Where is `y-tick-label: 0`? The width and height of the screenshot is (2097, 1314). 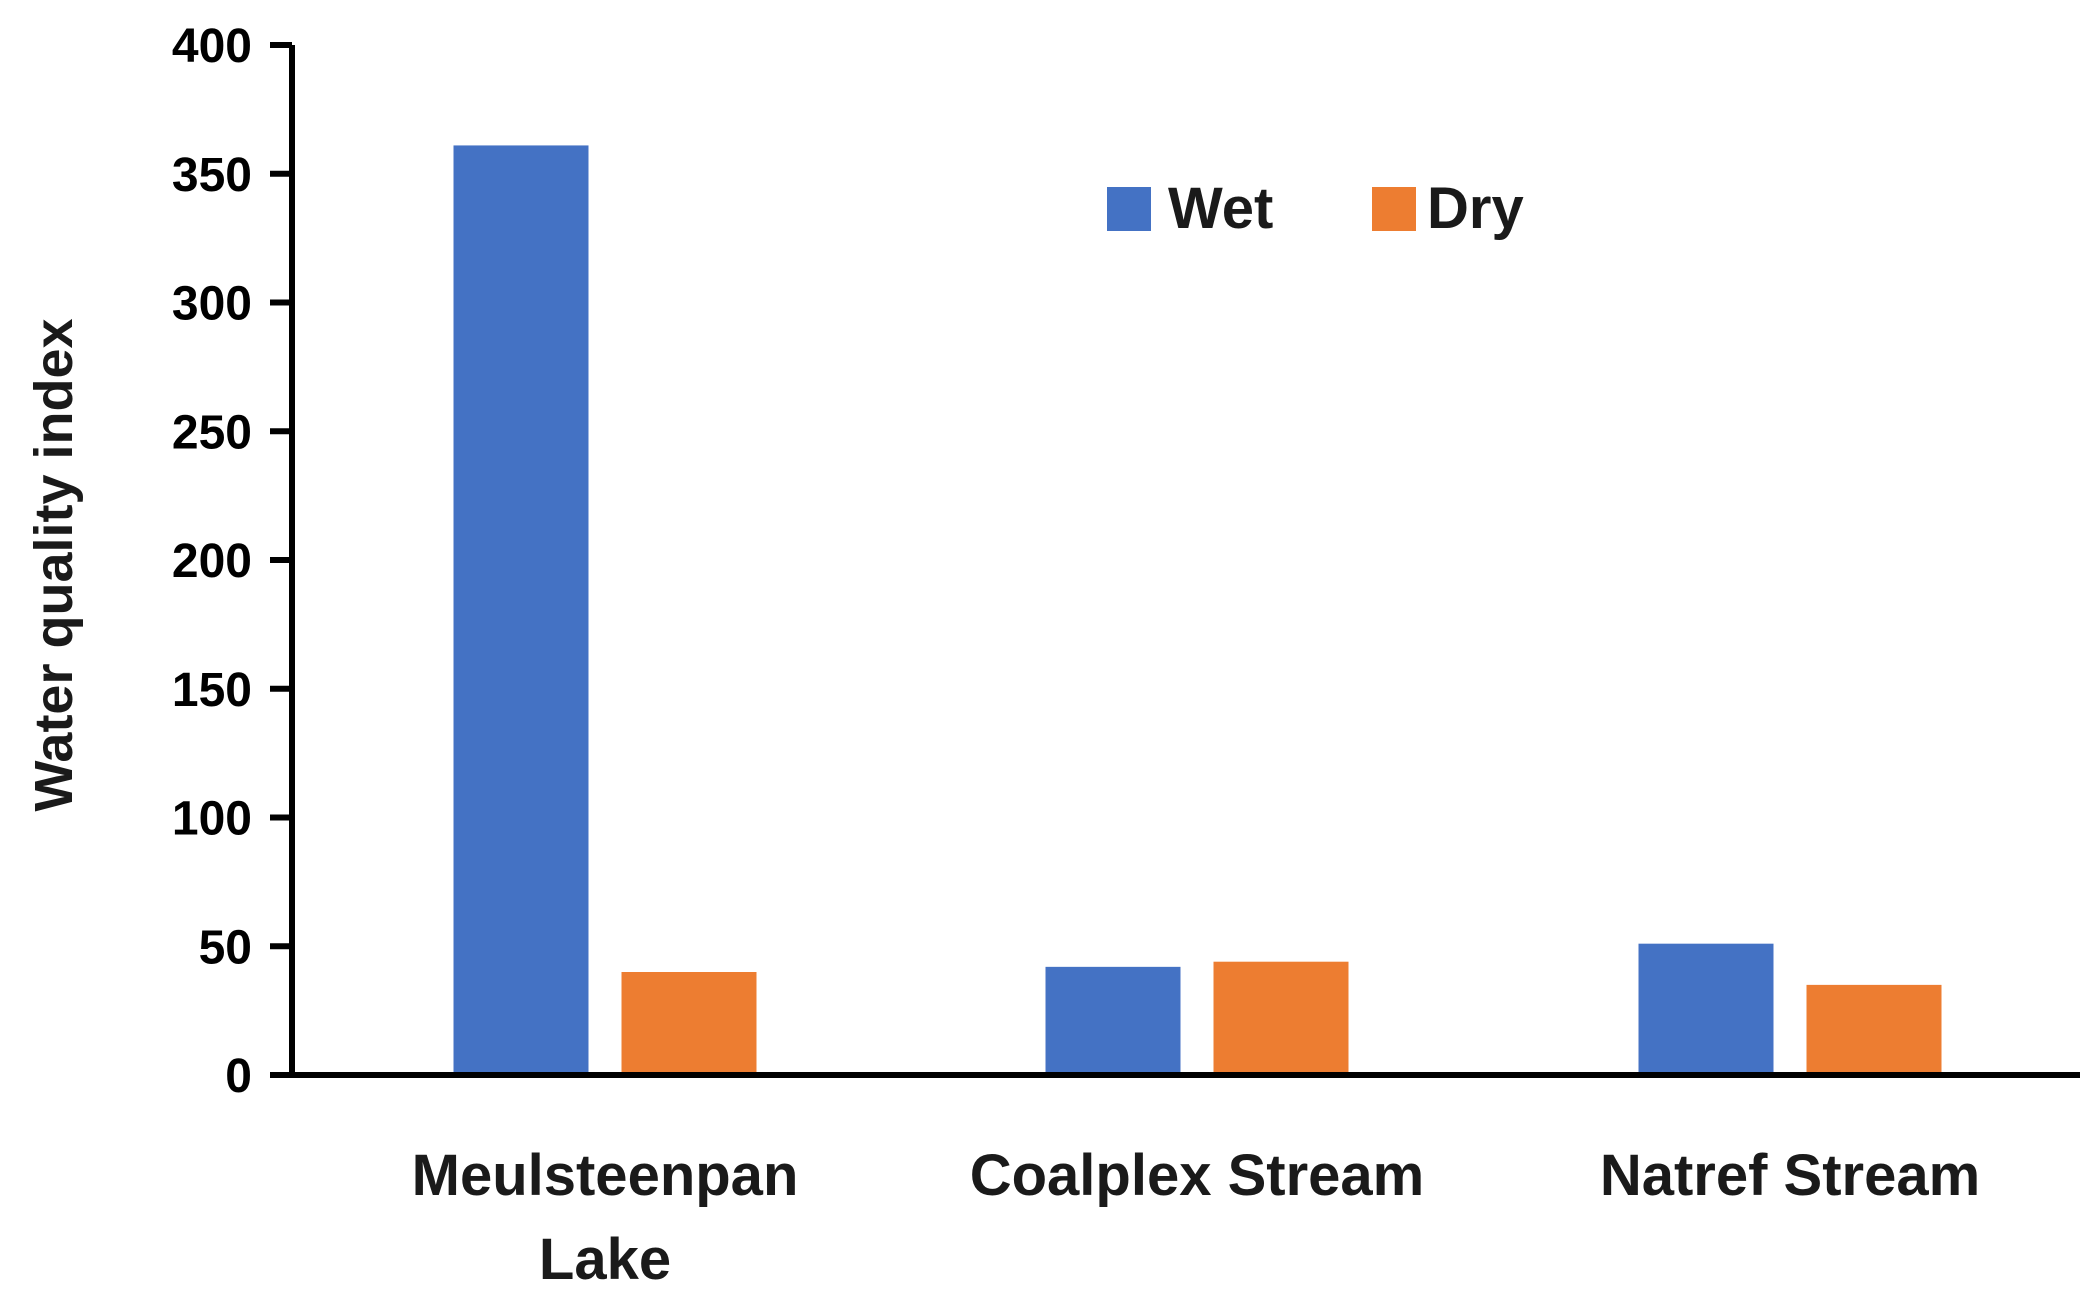 y-tick-label: 0 is located at coordinates (238, 1076).